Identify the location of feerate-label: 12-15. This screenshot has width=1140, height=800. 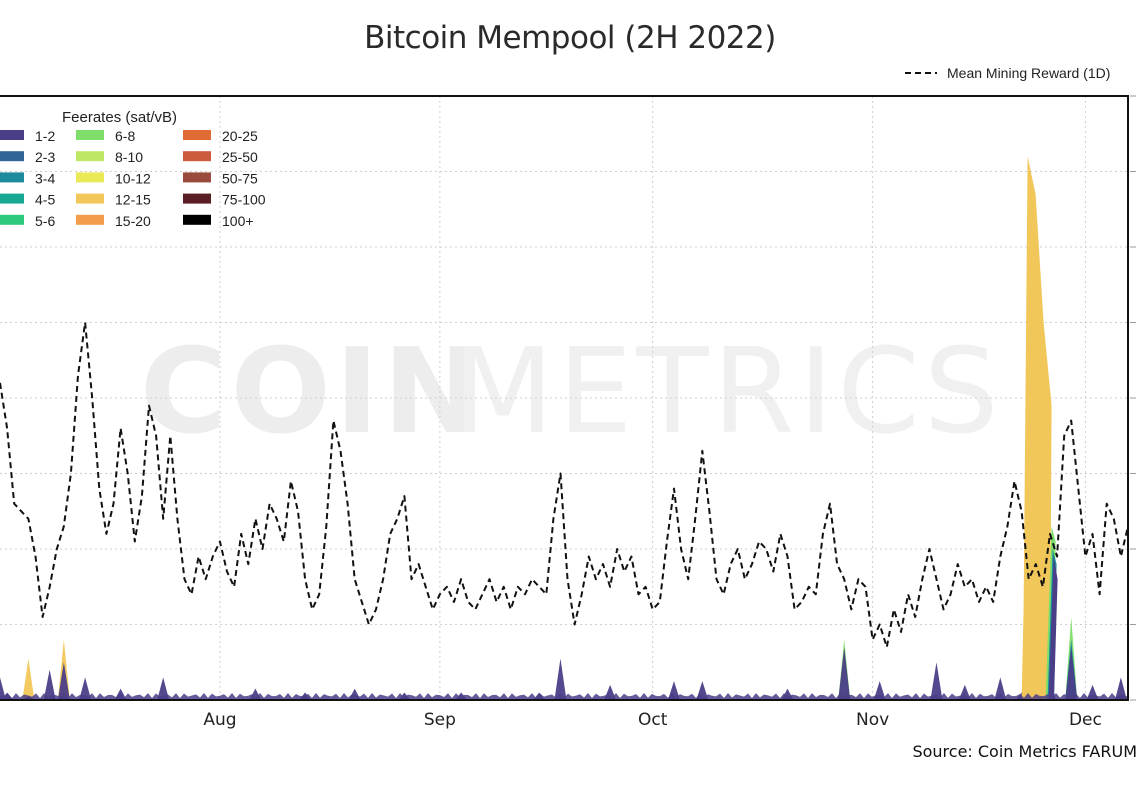
(133, 200).